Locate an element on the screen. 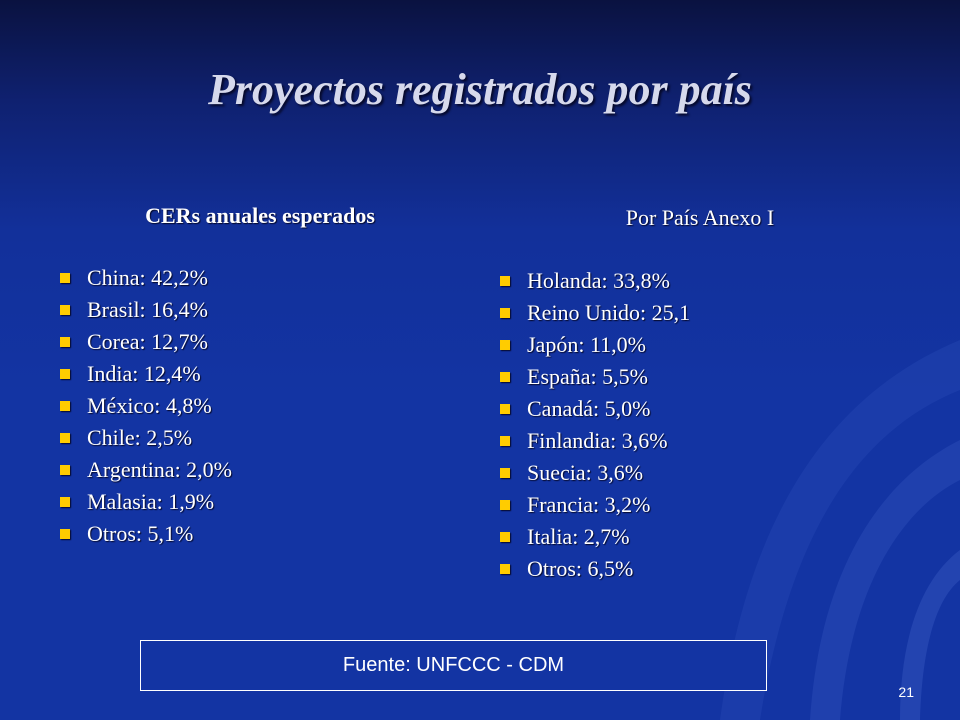  list-item: Francia: 3,2% is located at coordinates (595, 505).